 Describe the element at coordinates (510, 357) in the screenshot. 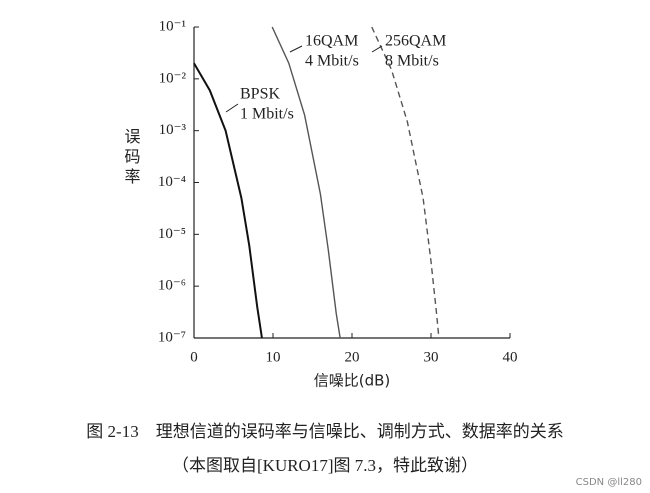

I see `x-tick-label: 40` at that location.